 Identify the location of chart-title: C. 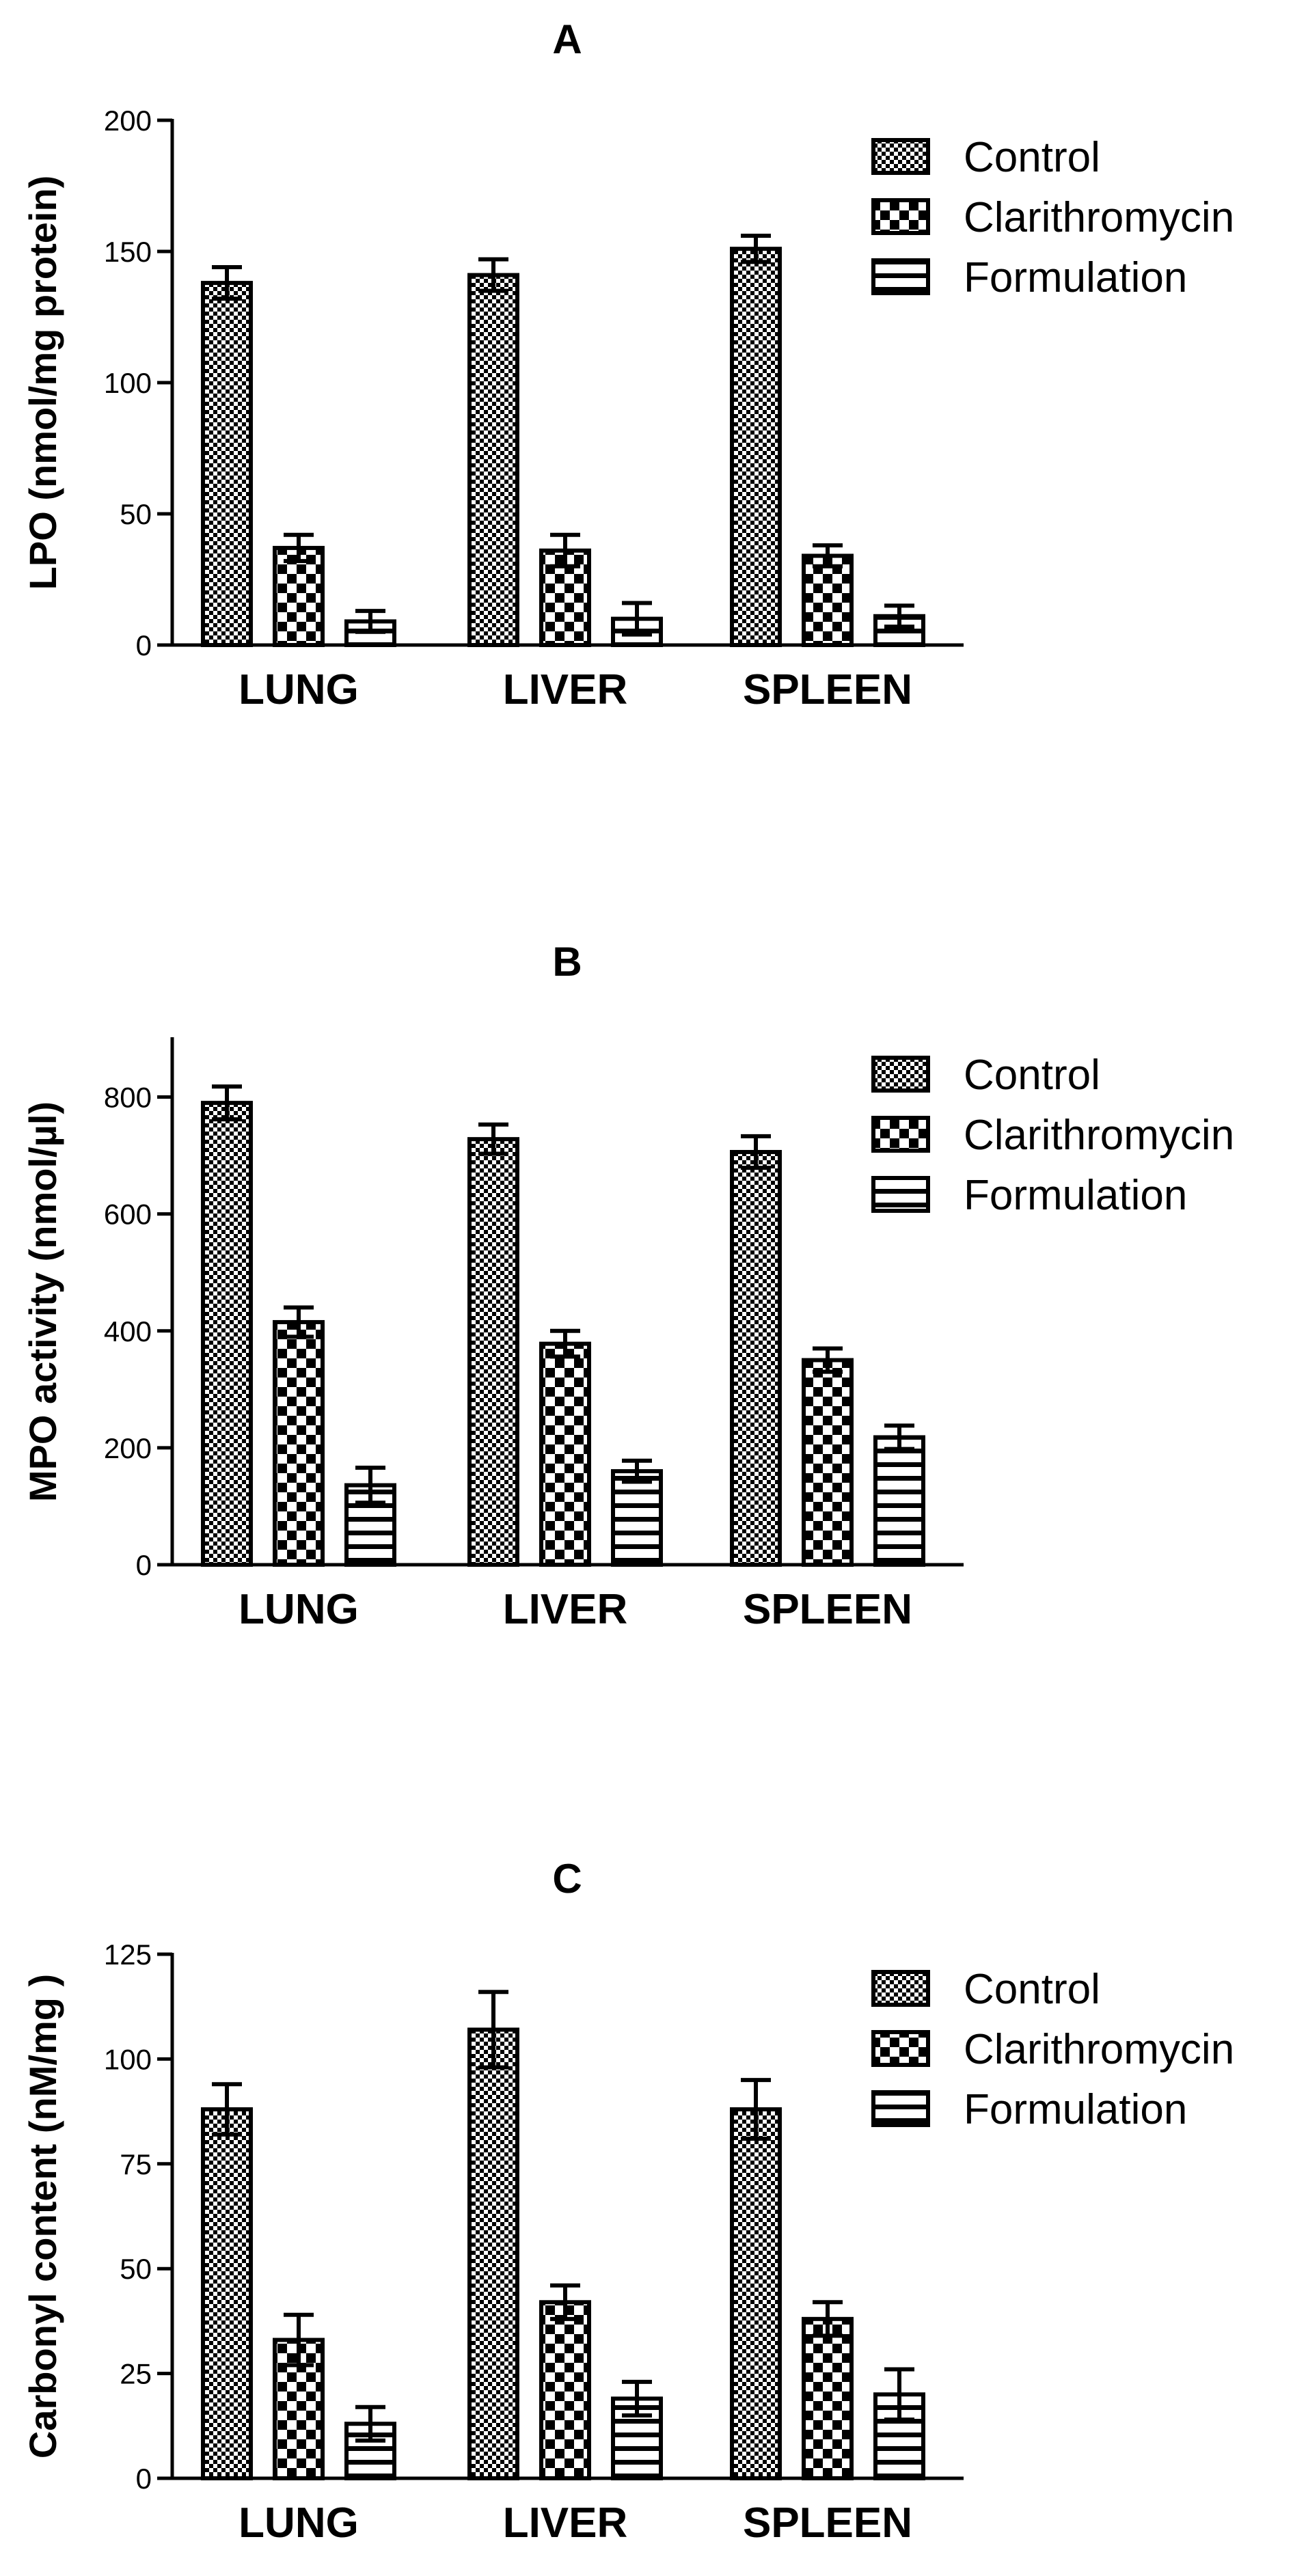
(567, 1879).